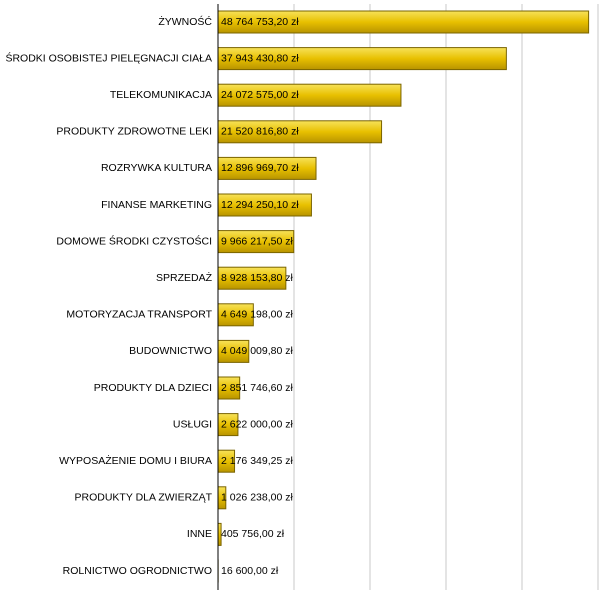 Image resolution: width=608 pixels, height=590 pixels. Describe the element at coordinates (134, 240) in the screenshot. I see `category-label: DOMOWE ŚRODKI CZYSTOŚCI` at that location.